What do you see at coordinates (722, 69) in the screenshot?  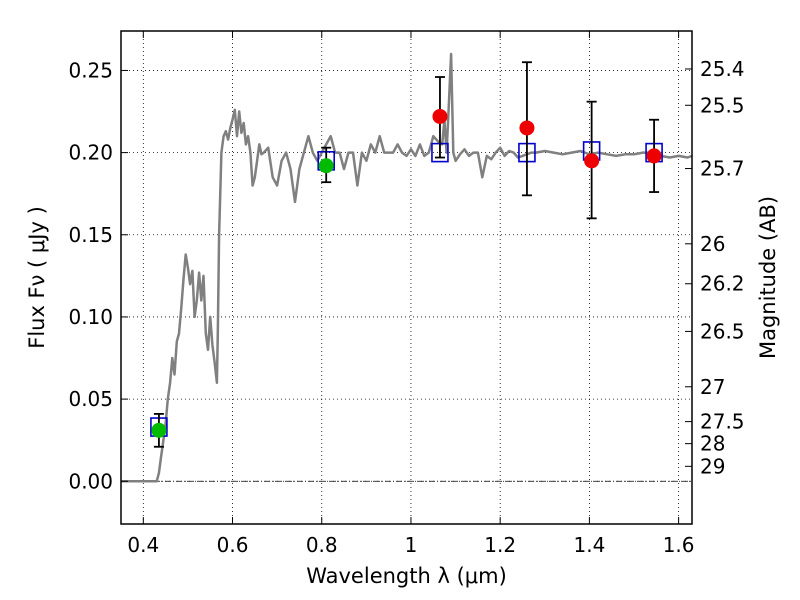 I see `magnitude-tick-label: 25.4` at bounding box center [722, 69].